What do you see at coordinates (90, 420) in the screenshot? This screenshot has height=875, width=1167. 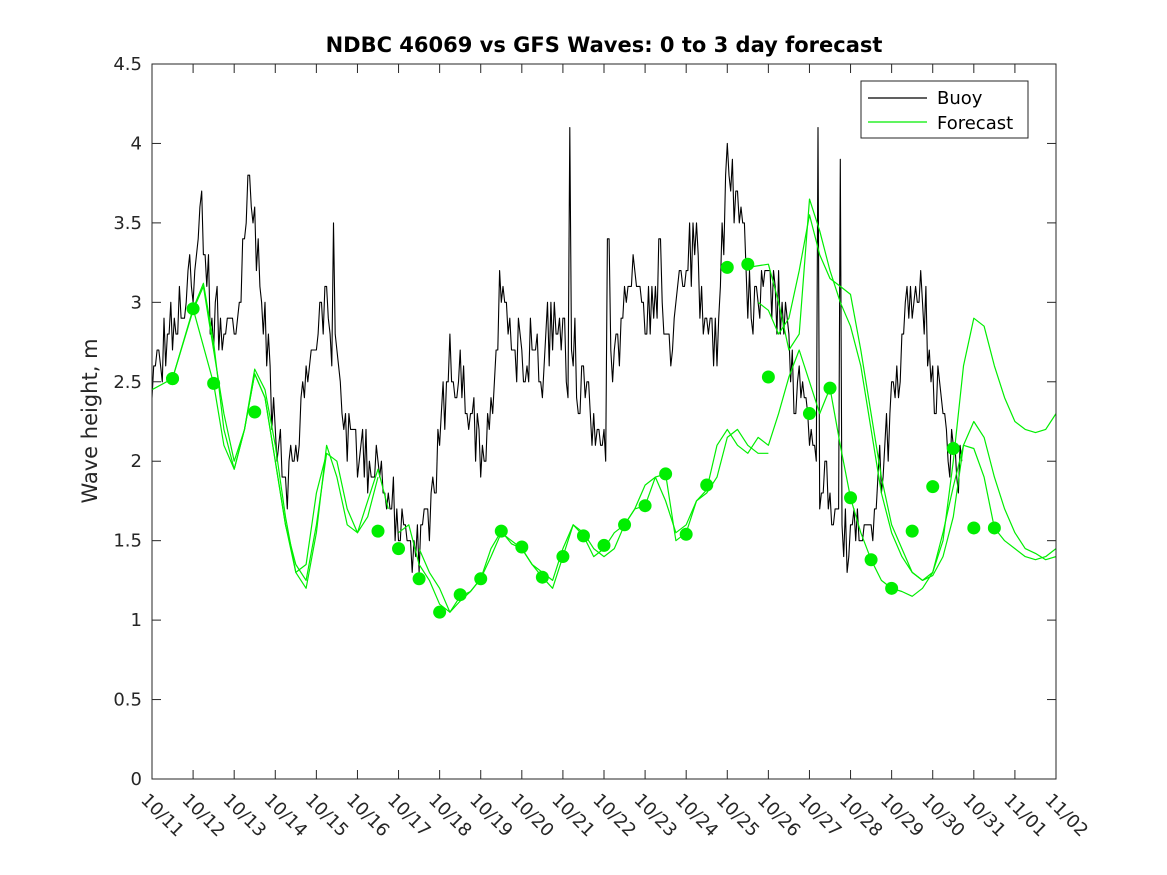 I see `y-axis-title: Wave height, m` at bounding box center [90, 420].